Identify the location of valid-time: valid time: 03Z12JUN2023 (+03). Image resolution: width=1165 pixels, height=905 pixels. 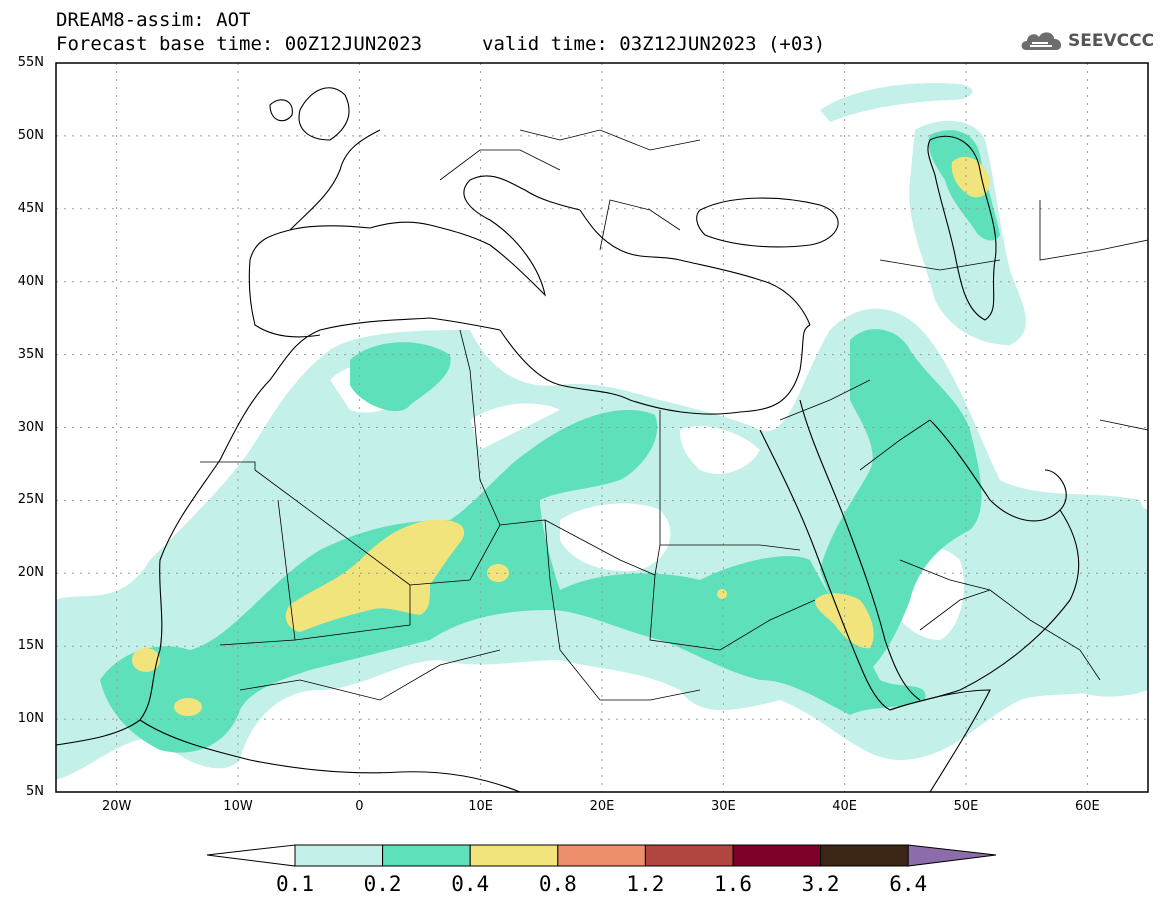
(654, 44).